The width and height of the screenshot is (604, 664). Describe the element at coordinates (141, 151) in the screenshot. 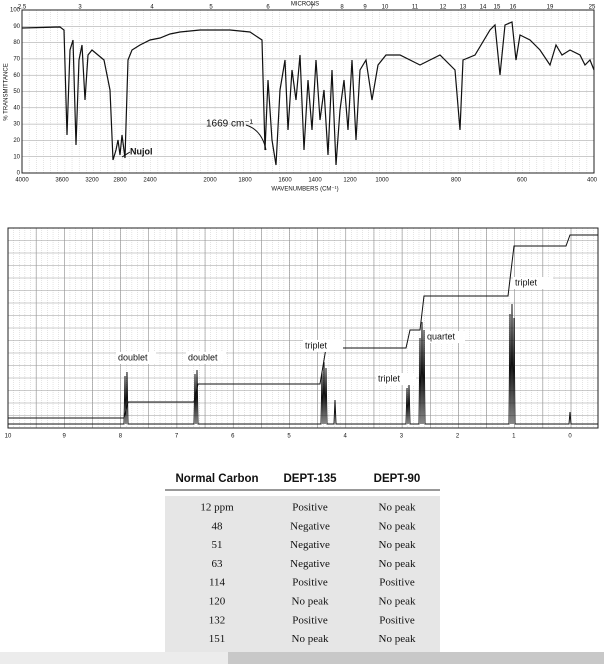

I see `ir-annotation: Nujol` at that location.